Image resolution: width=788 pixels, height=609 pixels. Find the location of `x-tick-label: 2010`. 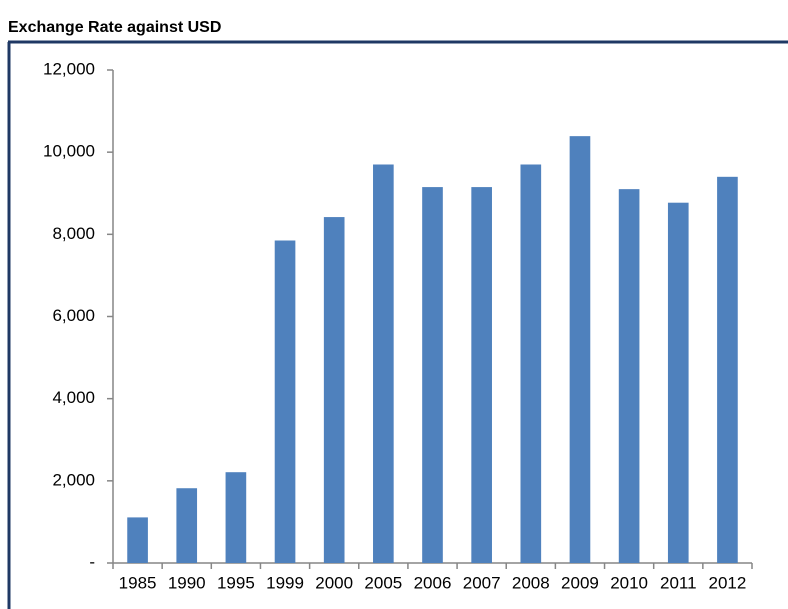

x-tick-label: 2010 is located at coordinates (629, 582).